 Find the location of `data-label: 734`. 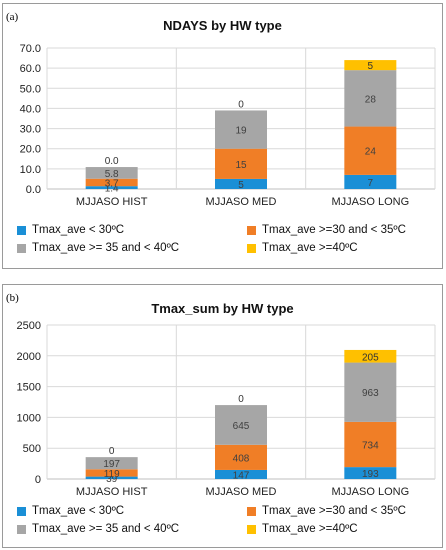

data-label: 734 is located at coordinates (370, 446).